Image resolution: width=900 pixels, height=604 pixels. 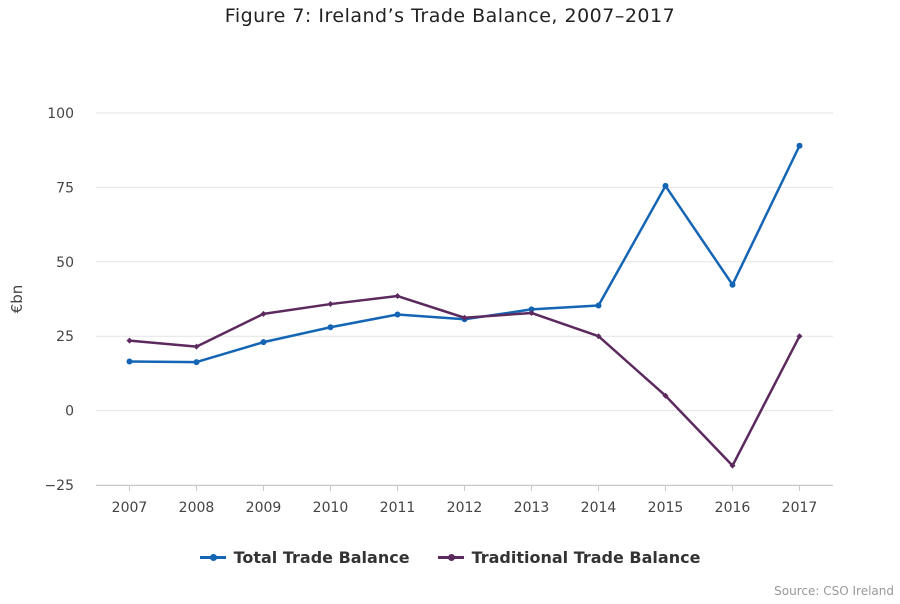 I want to click on x-tick-label: 2007, so click(x=130, y=508).